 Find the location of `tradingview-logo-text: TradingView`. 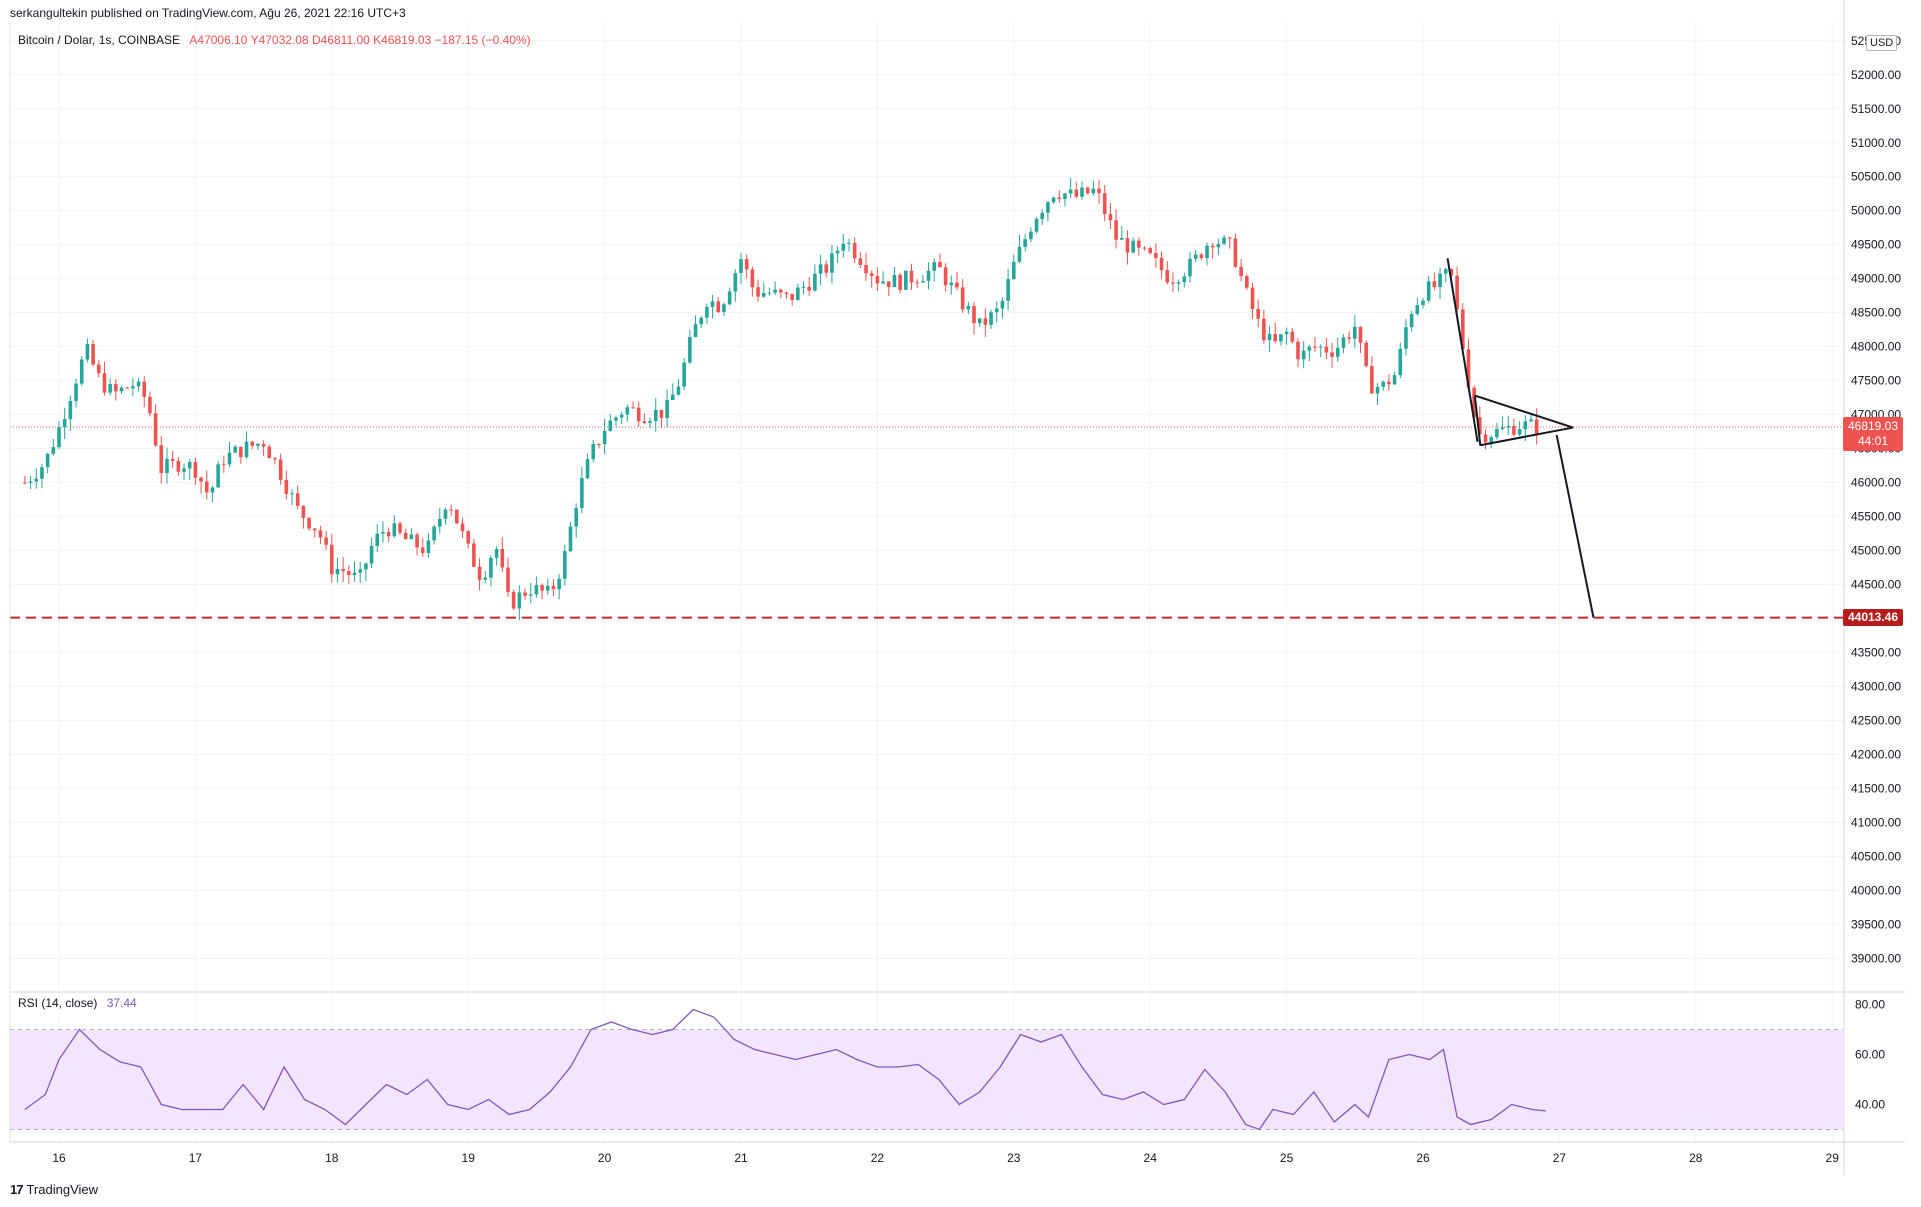

tradingview-logo-text: TradingView is located at coordinates (62, 1189).